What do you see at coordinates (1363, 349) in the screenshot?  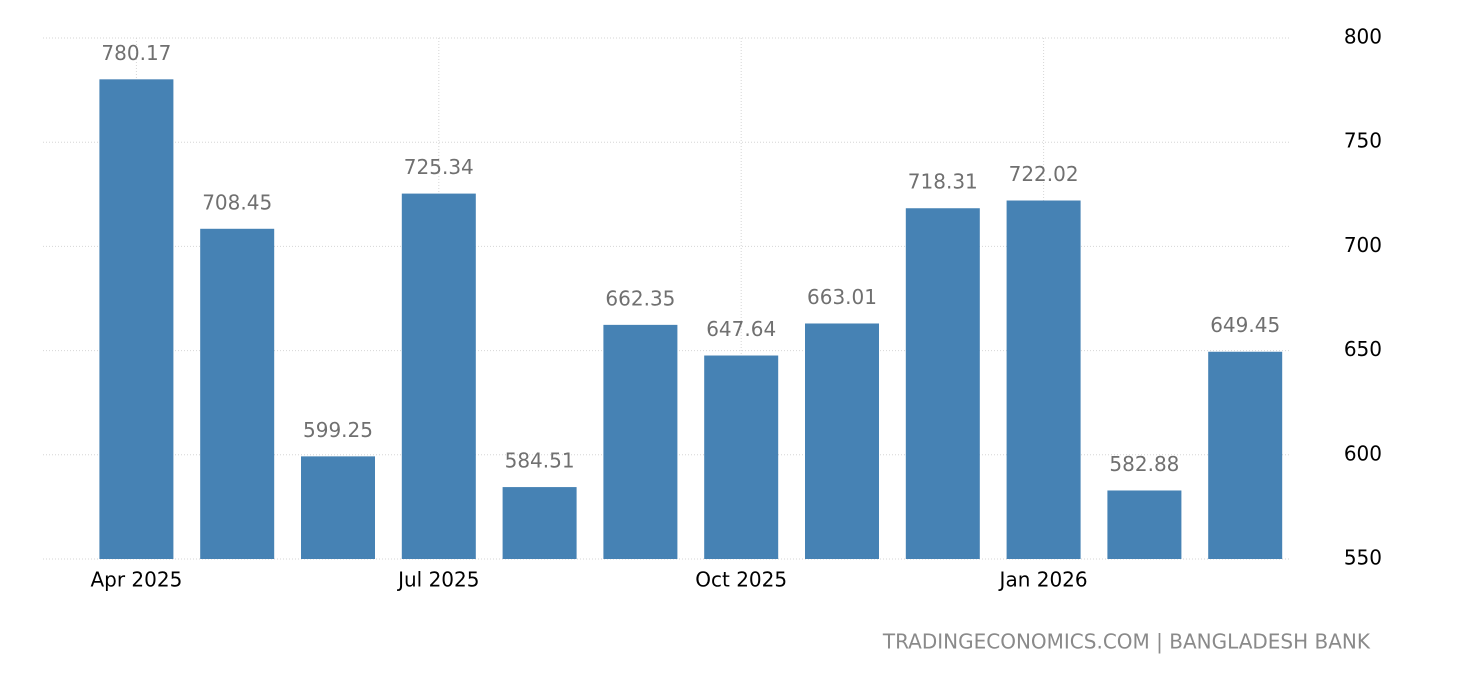 I see `y-tick-label: 650` at bounding box center [1363, 349].